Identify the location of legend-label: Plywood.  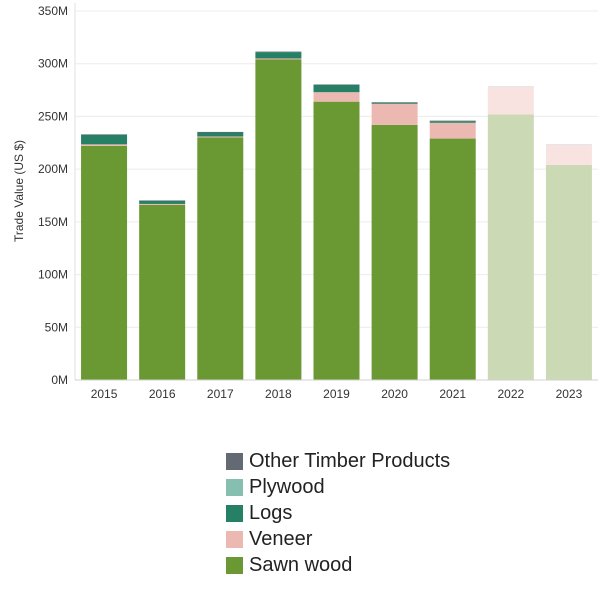
(287, 487).